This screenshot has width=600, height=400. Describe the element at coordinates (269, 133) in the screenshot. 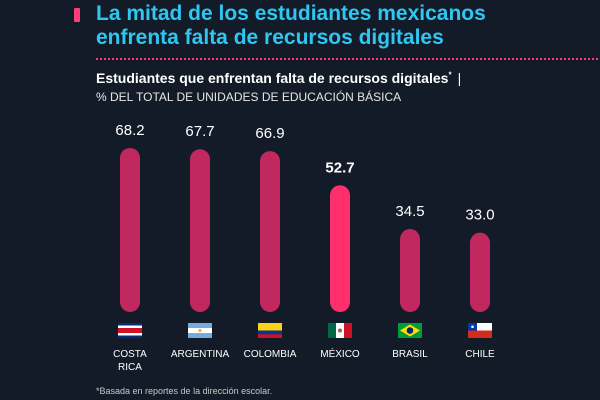

I see `value-label-2: 66.9` at that location.